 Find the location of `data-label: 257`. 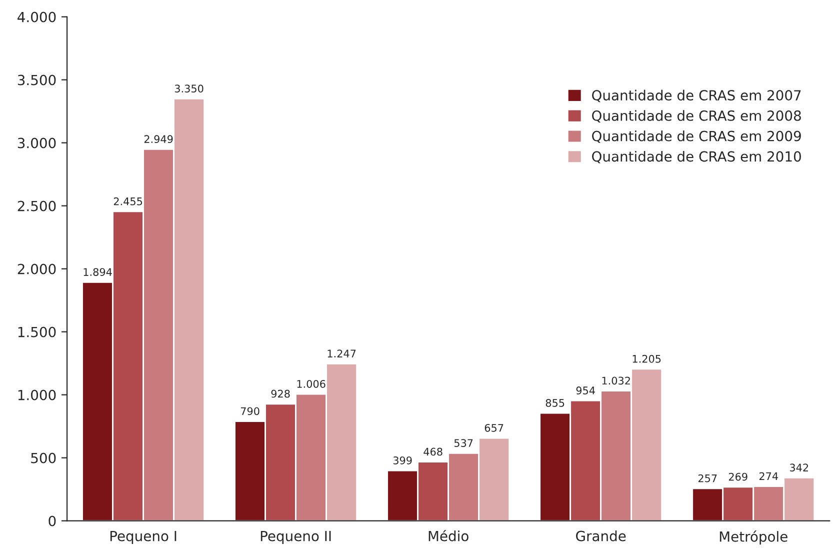

data-label: 257 is located at coordinates (707, 478).